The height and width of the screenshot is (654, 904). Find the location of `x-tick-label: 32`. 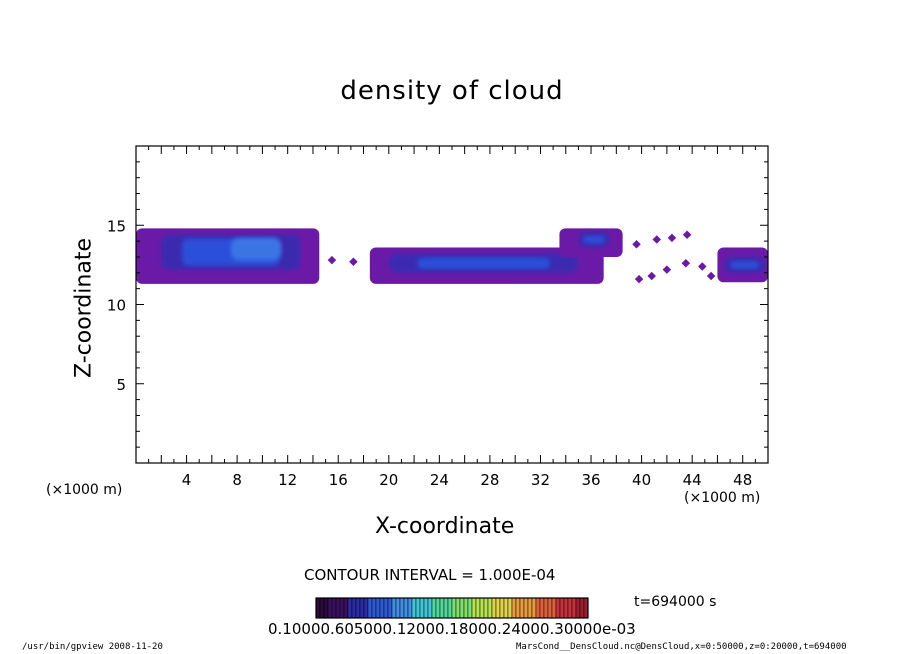

x-tick-label: 32 is located at coordinates (540, 480).